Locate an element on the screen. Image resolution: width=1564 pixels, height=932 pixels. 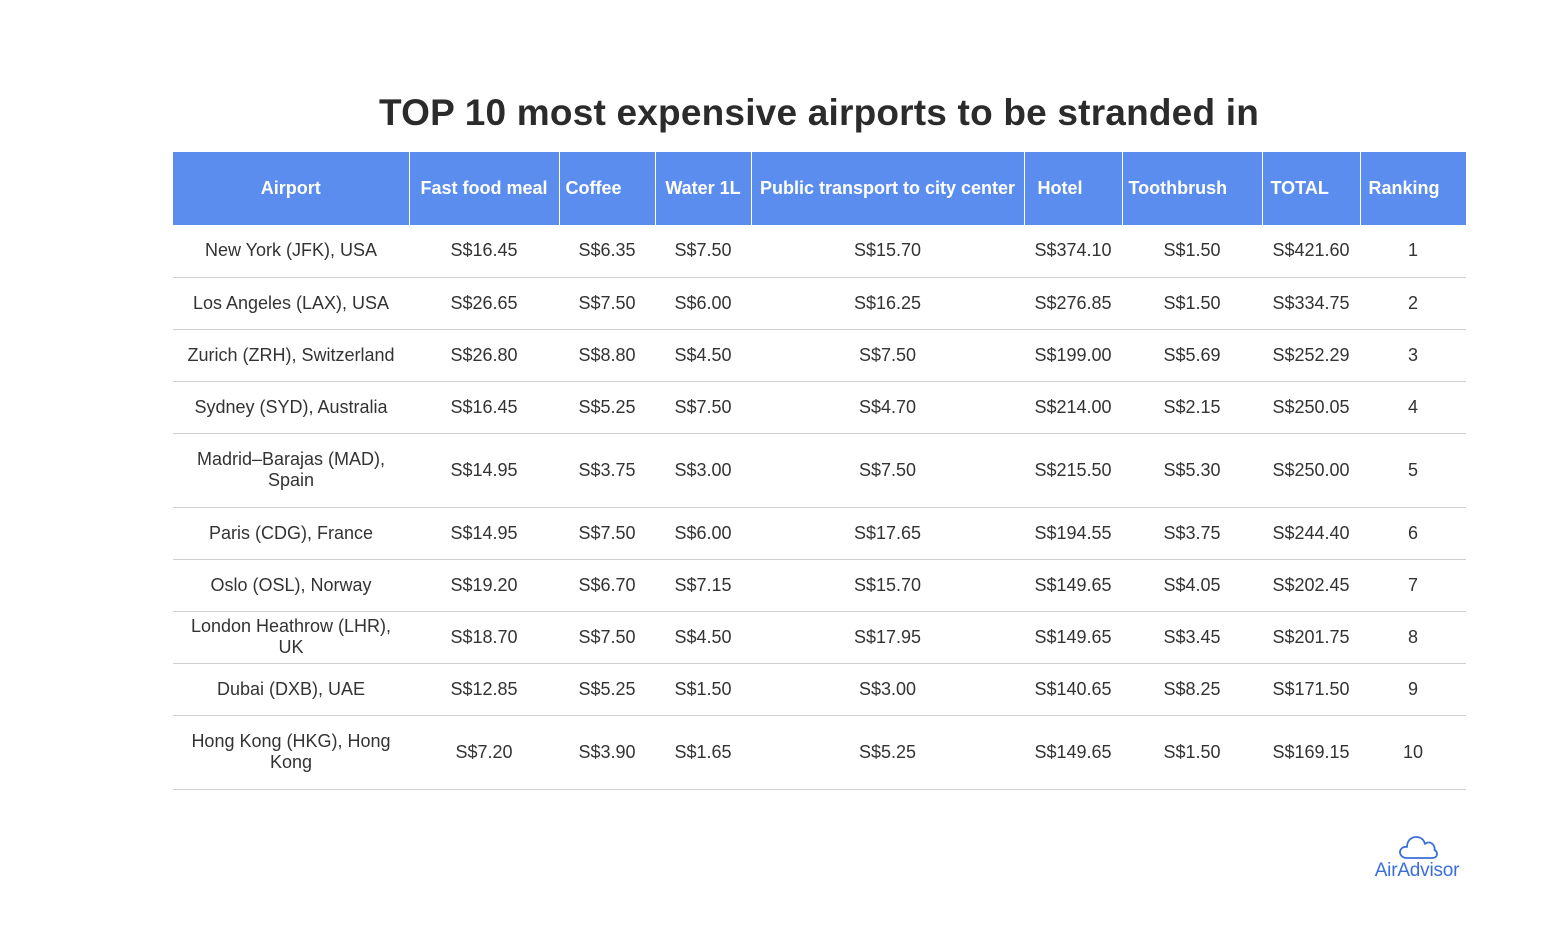
cell-water: S$1.50 is located at coordinates (703, 689).